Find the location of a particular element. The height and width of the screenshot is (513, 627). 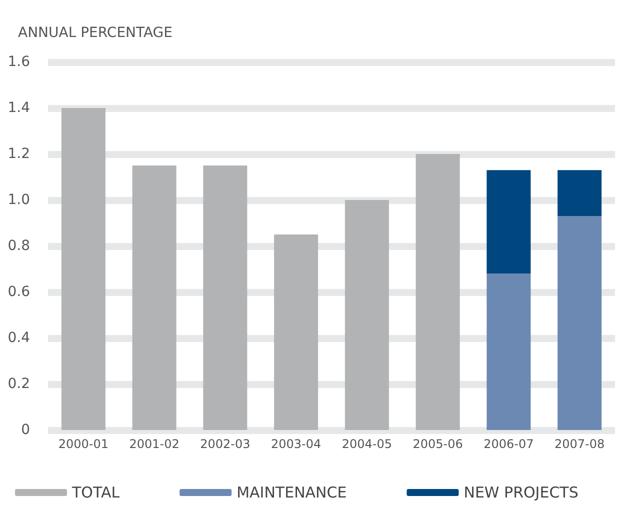

x-tick-label: 2006-07 is located at coordinates (509, 444).